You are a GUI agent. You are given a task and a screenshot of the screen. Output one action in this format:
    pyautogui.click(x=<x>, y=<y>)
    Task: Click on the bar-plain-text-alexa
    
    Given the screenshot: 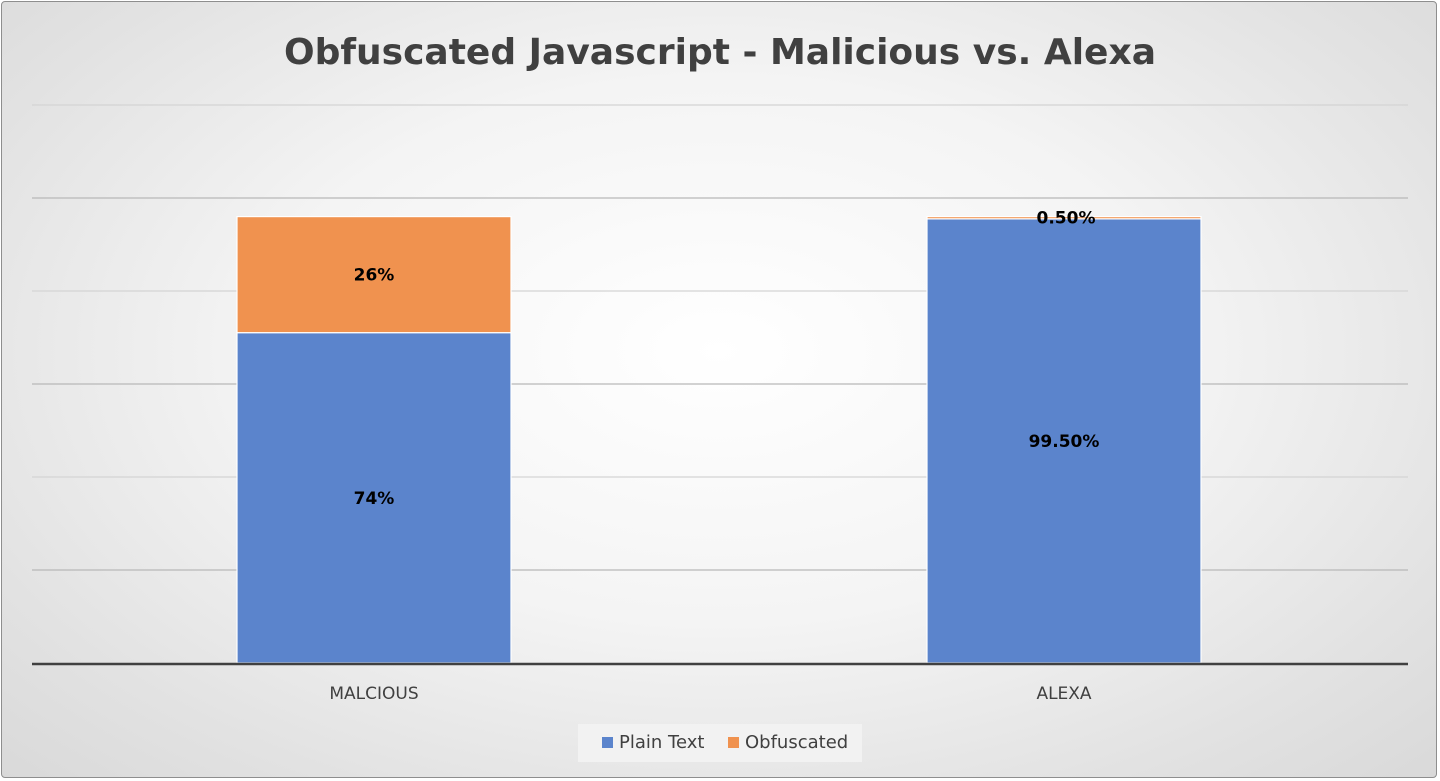 What is the action you would take?
    pyautogui.click(x=1064, y=441)
    